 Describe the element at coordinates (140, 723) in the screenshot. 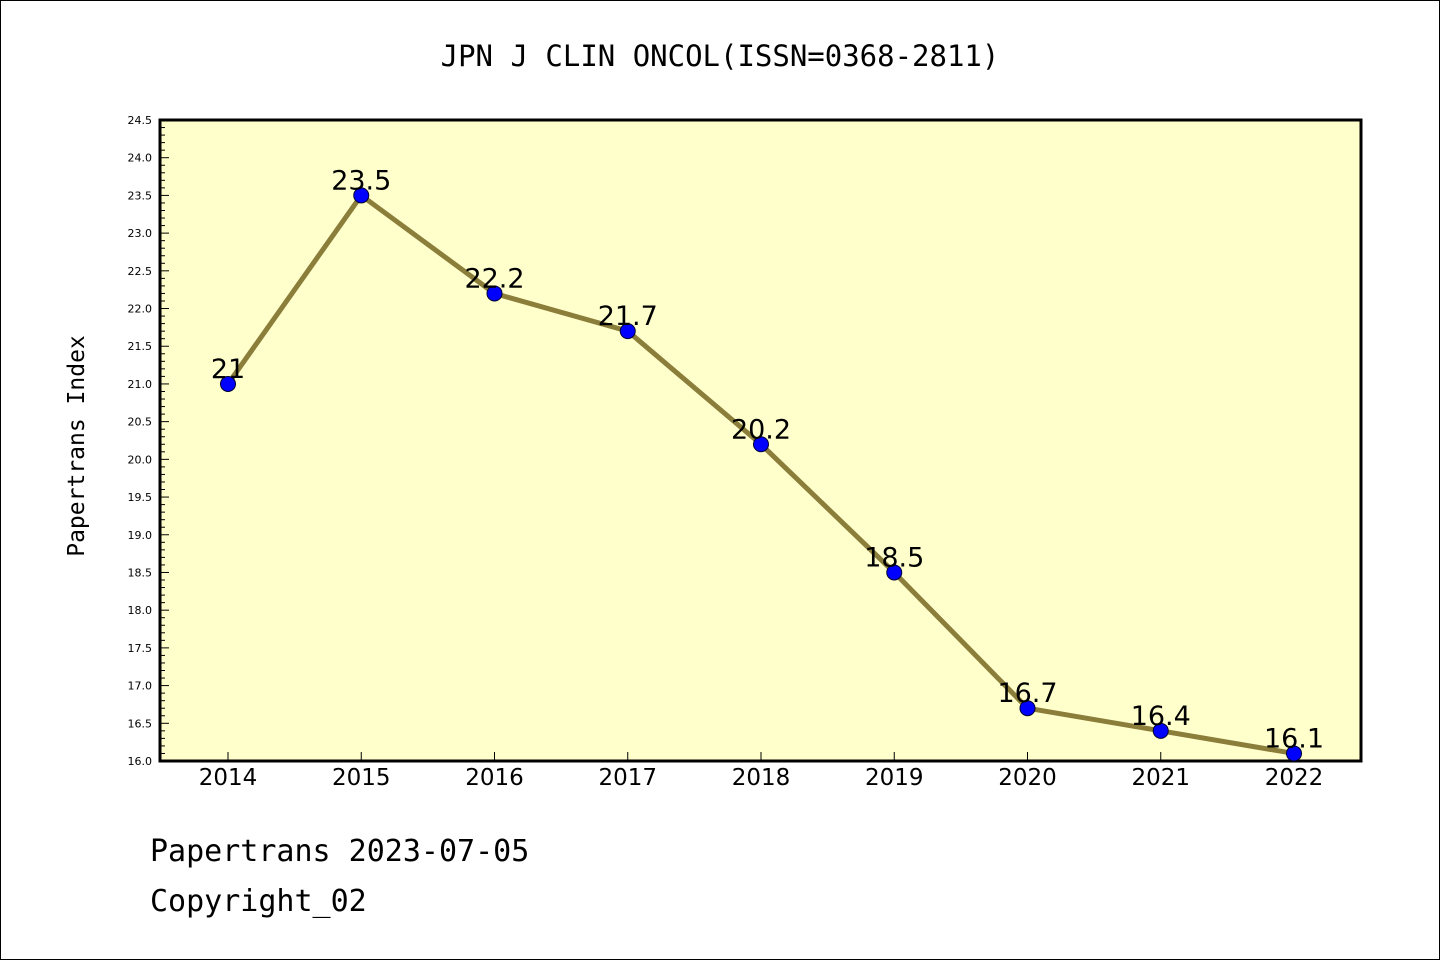

I see `y-tick-label: 16.5` at that location.